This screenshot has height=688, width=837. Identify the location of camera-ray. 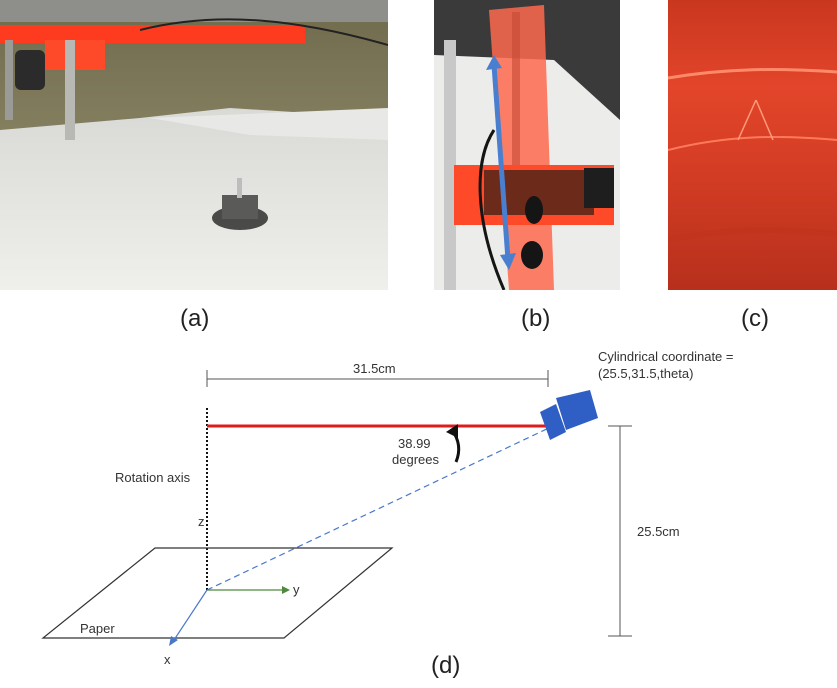
(380, 508).